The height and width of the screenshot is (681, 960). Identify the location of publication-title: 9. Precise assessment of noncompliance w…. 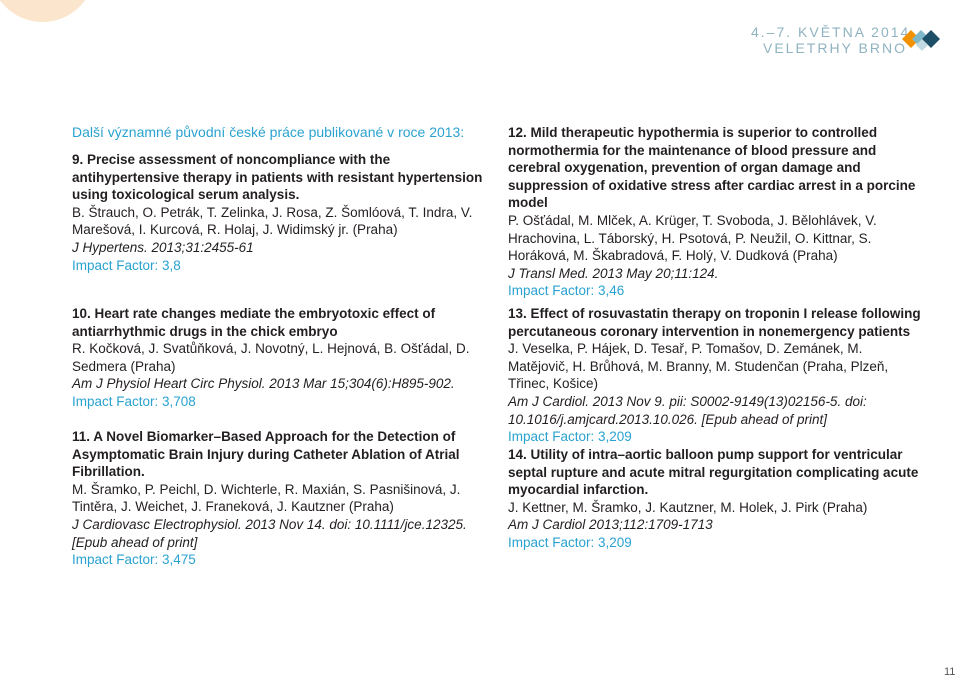
(277, 177).